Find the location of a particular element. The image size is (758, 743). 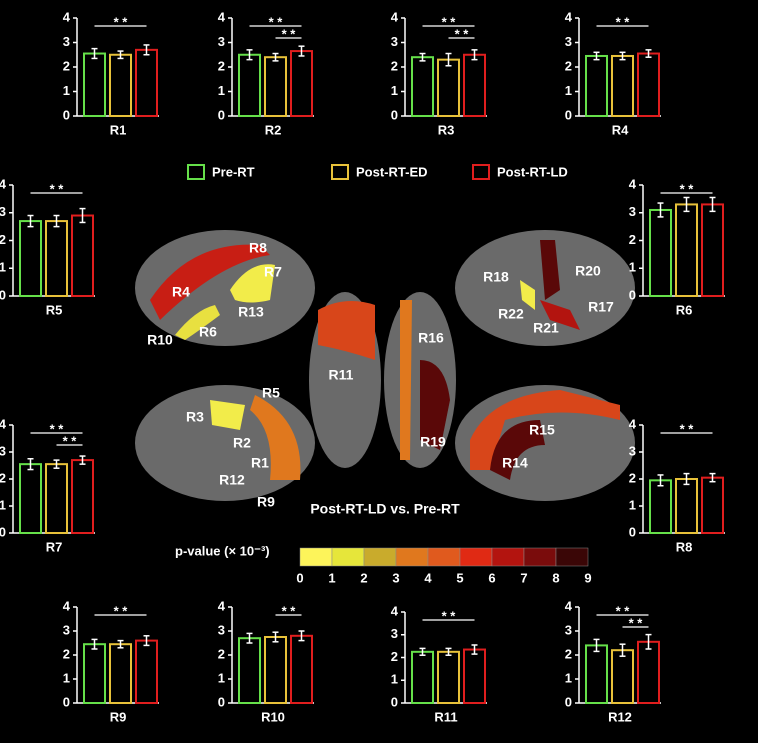

region-label: R15 is located at coordinates (542, 430).